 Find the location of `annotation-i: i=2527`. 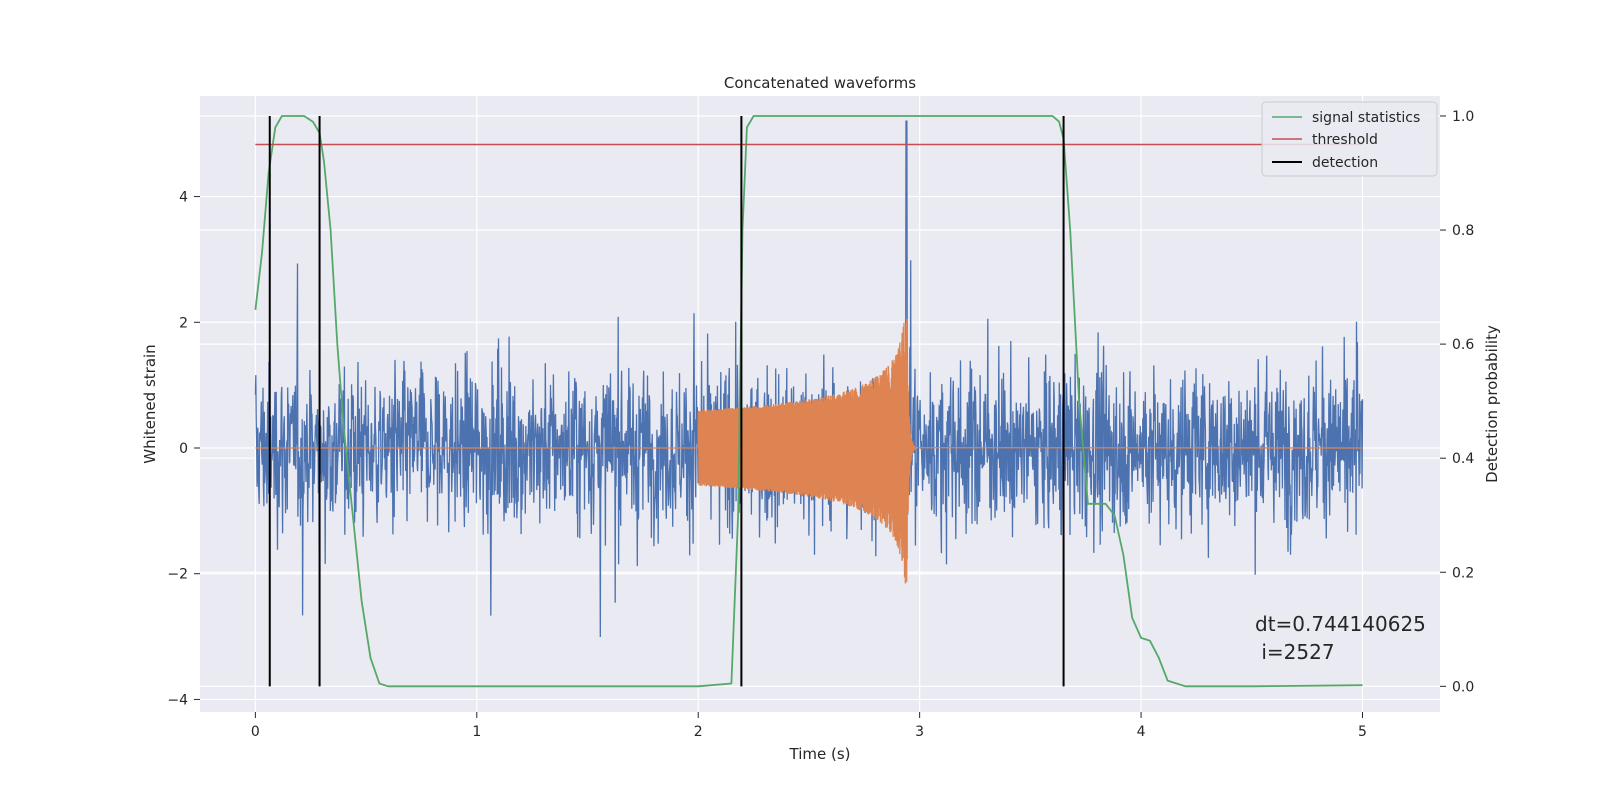

annotation-i: i=2527 is located at coordinates (1295, 652).